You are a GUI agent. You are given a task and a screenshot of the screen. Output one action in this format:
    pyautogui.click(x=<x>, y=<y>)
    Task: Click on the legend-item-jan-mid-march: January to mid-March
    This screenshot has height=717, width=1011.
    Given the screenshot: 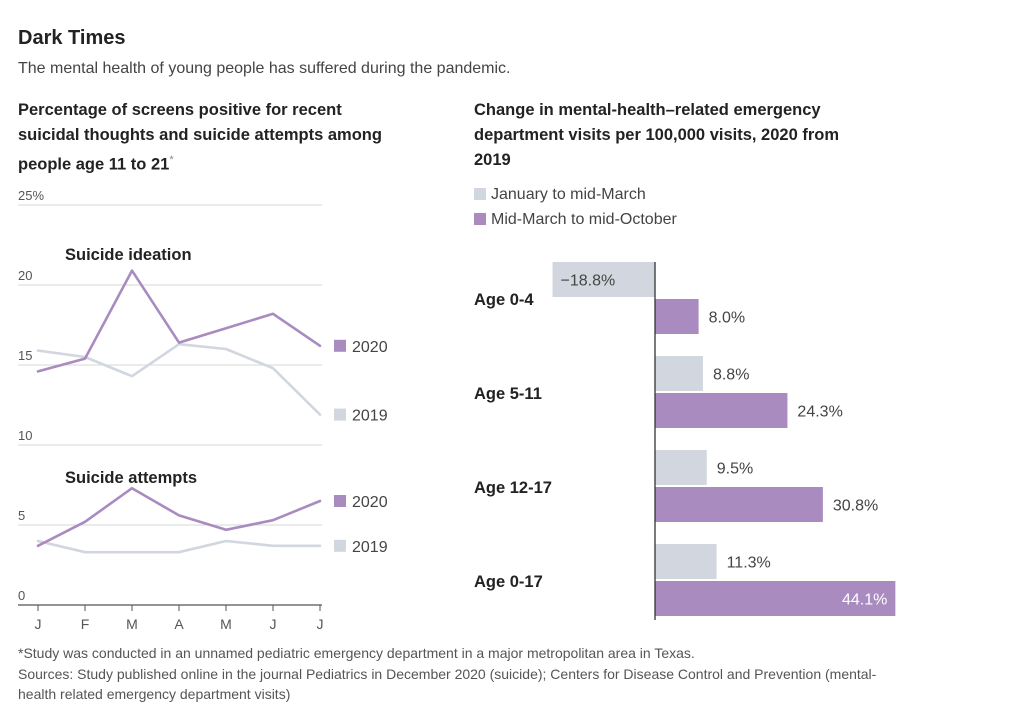 What is the action you would take?
    pyautogui.click(x=560, y=195)
    